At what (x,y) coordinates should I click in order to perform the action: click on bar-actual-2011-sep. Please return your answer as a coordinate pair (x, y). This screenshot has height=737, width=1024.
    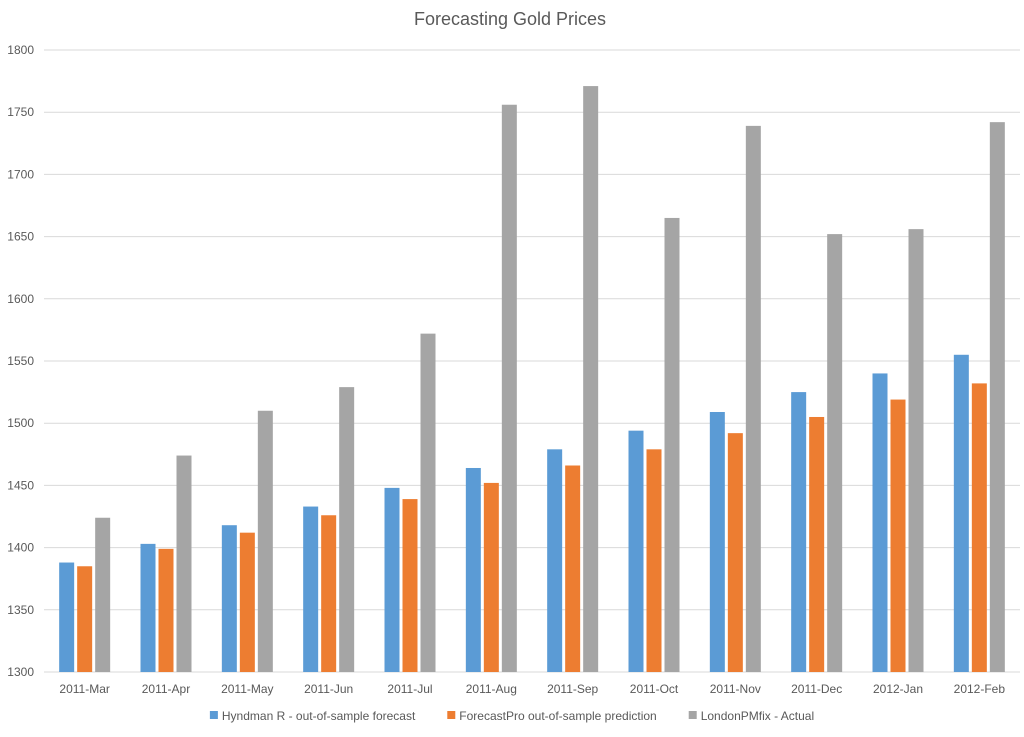
    Looking at the image, I should click on (591, 379).